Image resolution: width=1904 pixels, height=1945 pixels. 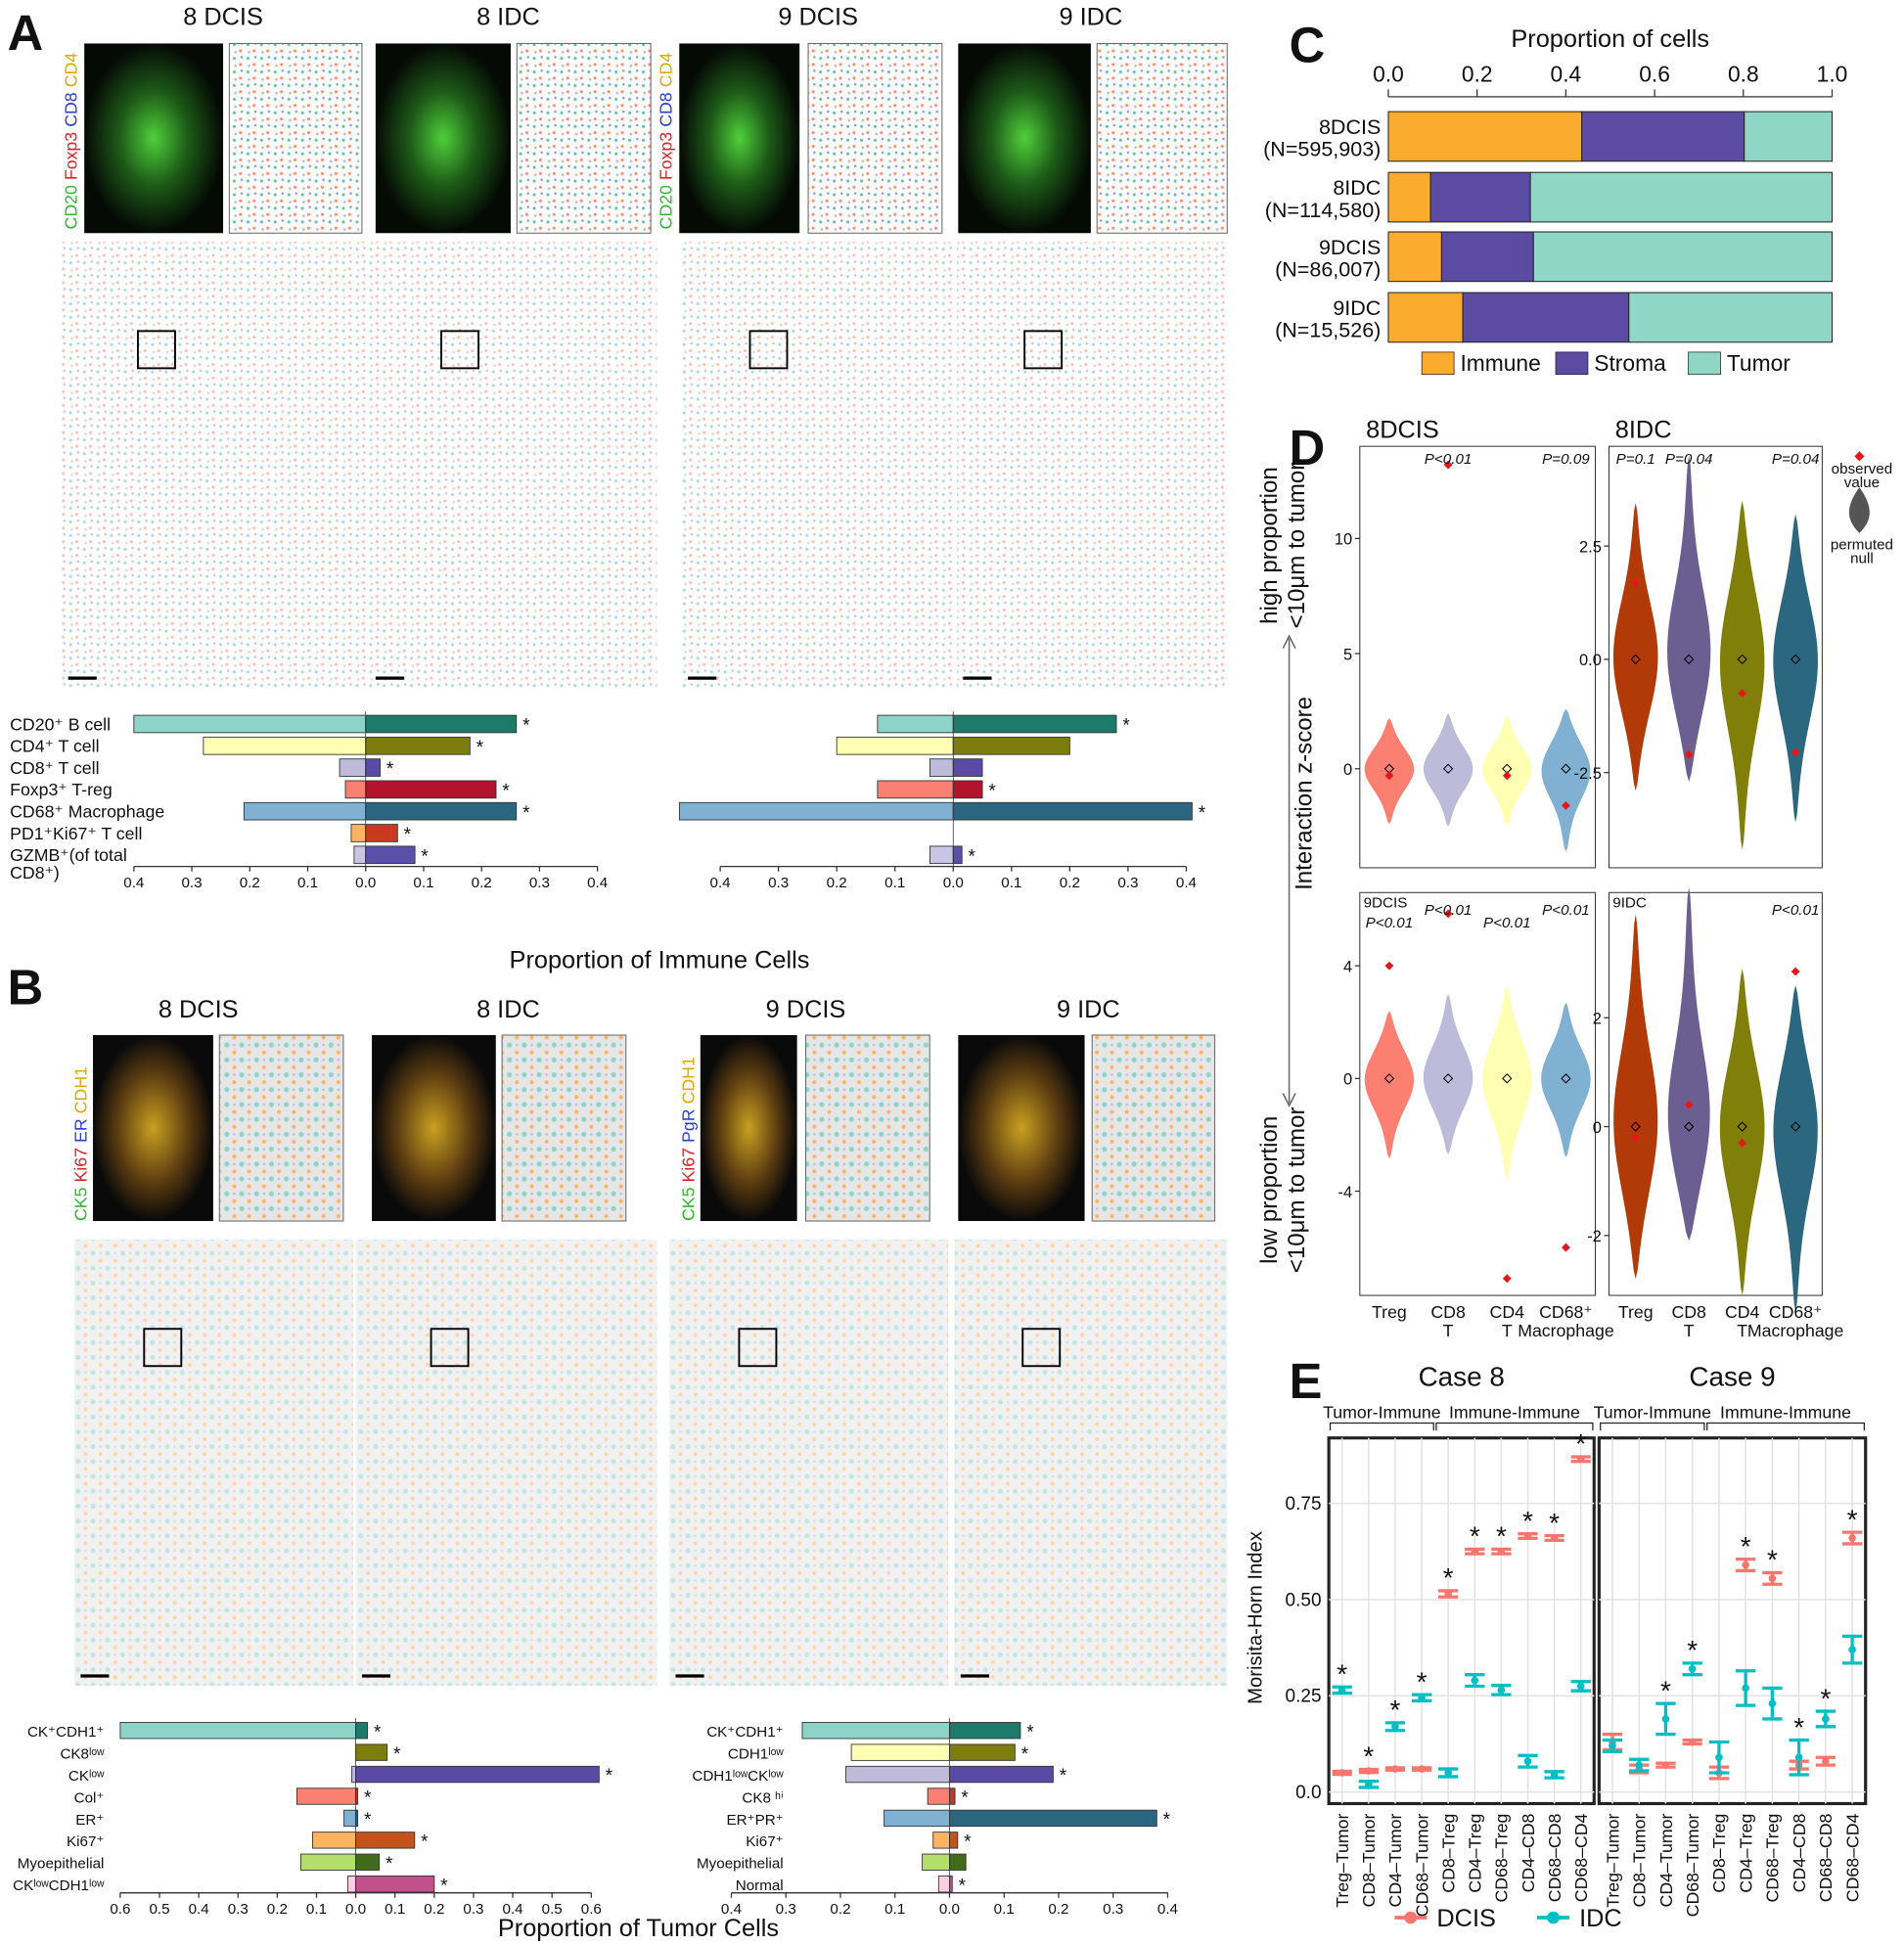 I want to click on x-tick-label: Treg, so click(x=1389, y=1312).